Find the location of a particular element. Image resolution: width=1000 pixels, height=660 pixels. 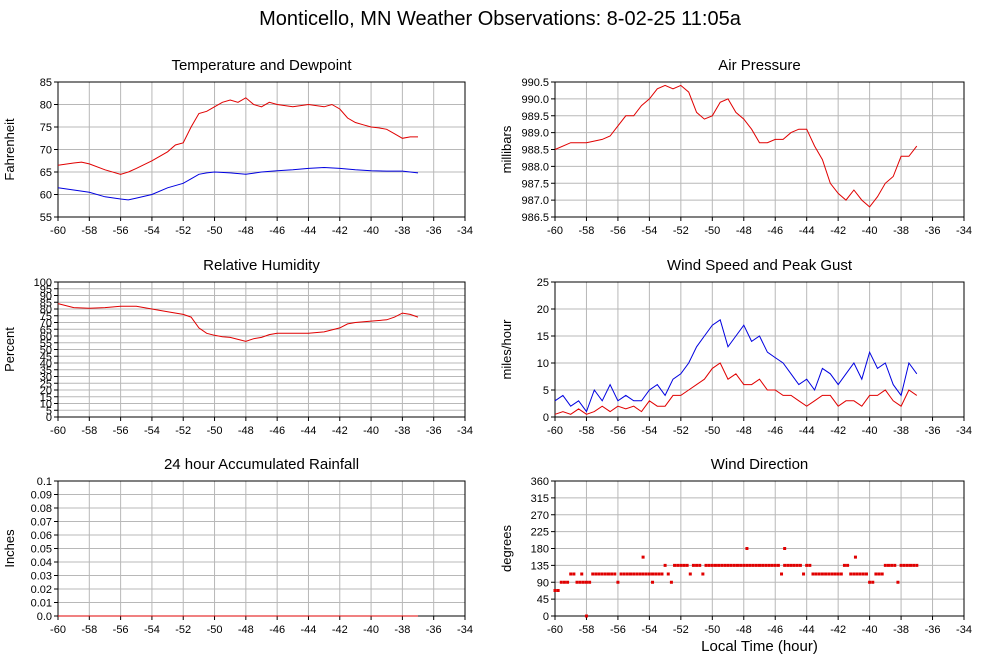

y-tick-label: 80 is located at coordinates (46, 106).